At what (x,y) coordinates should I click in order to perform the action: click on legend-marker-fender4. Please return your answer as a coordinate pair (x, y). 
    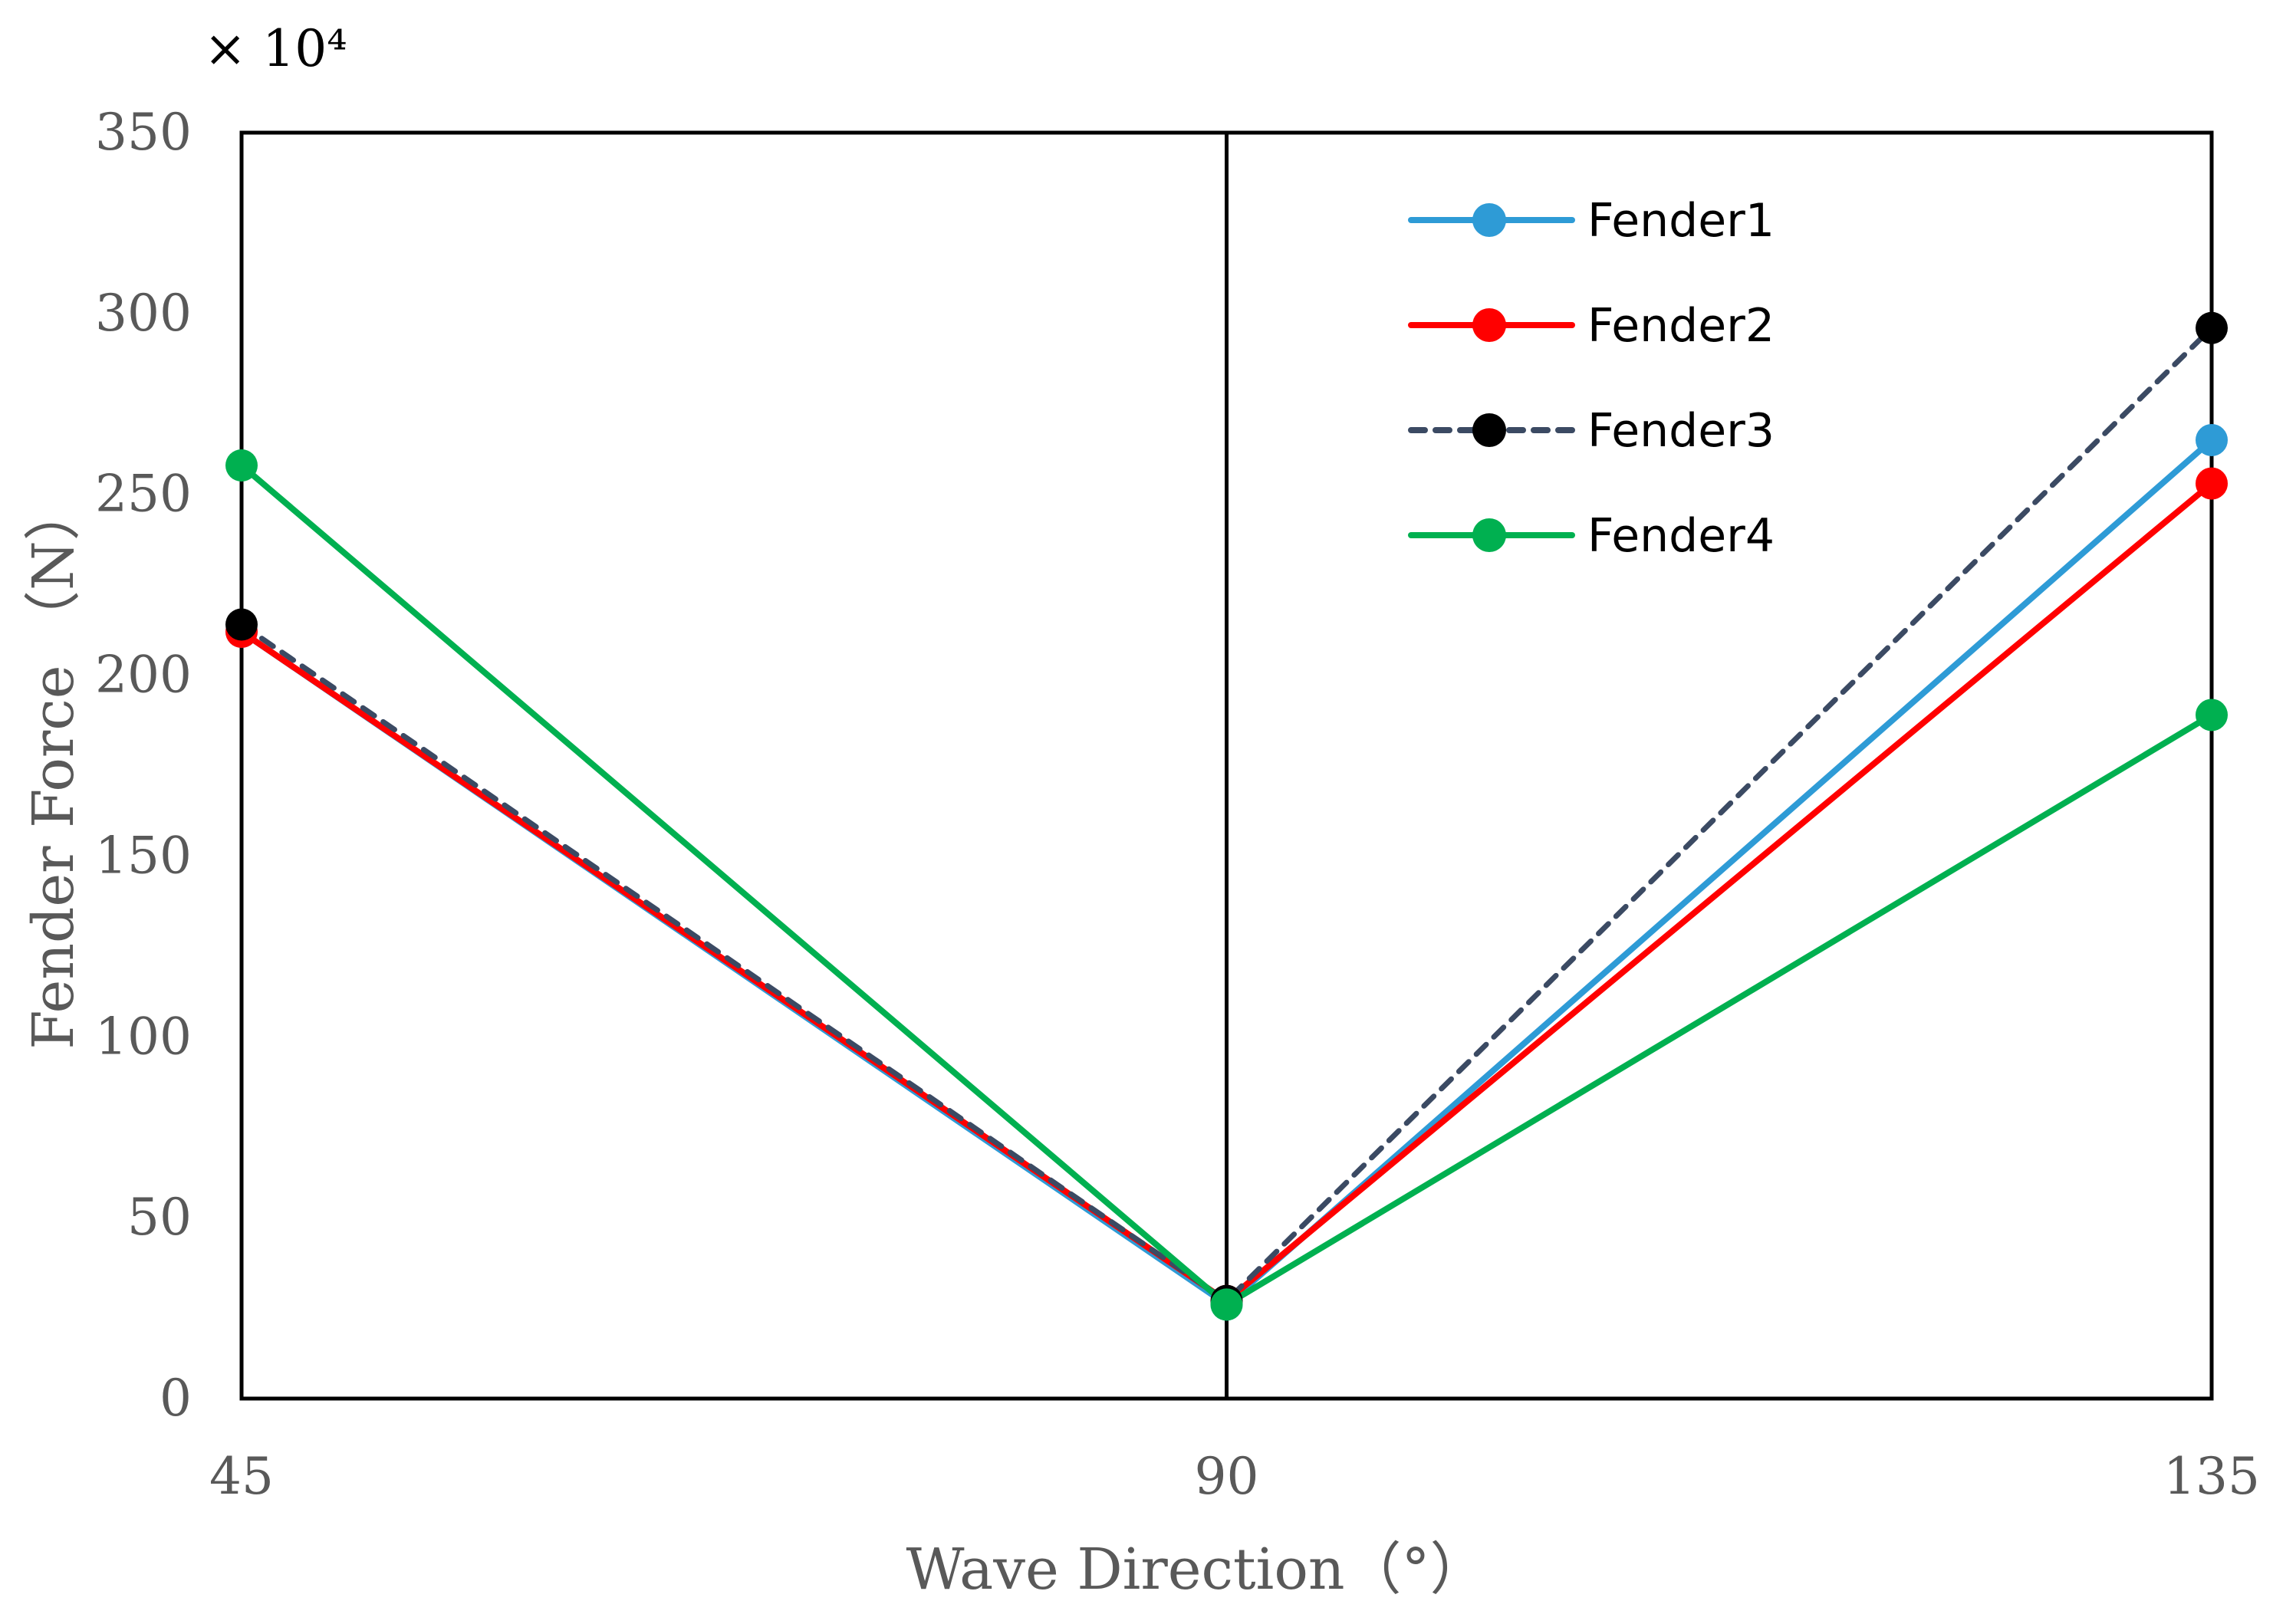
    Looking at the image, I should click on (1489, 535).